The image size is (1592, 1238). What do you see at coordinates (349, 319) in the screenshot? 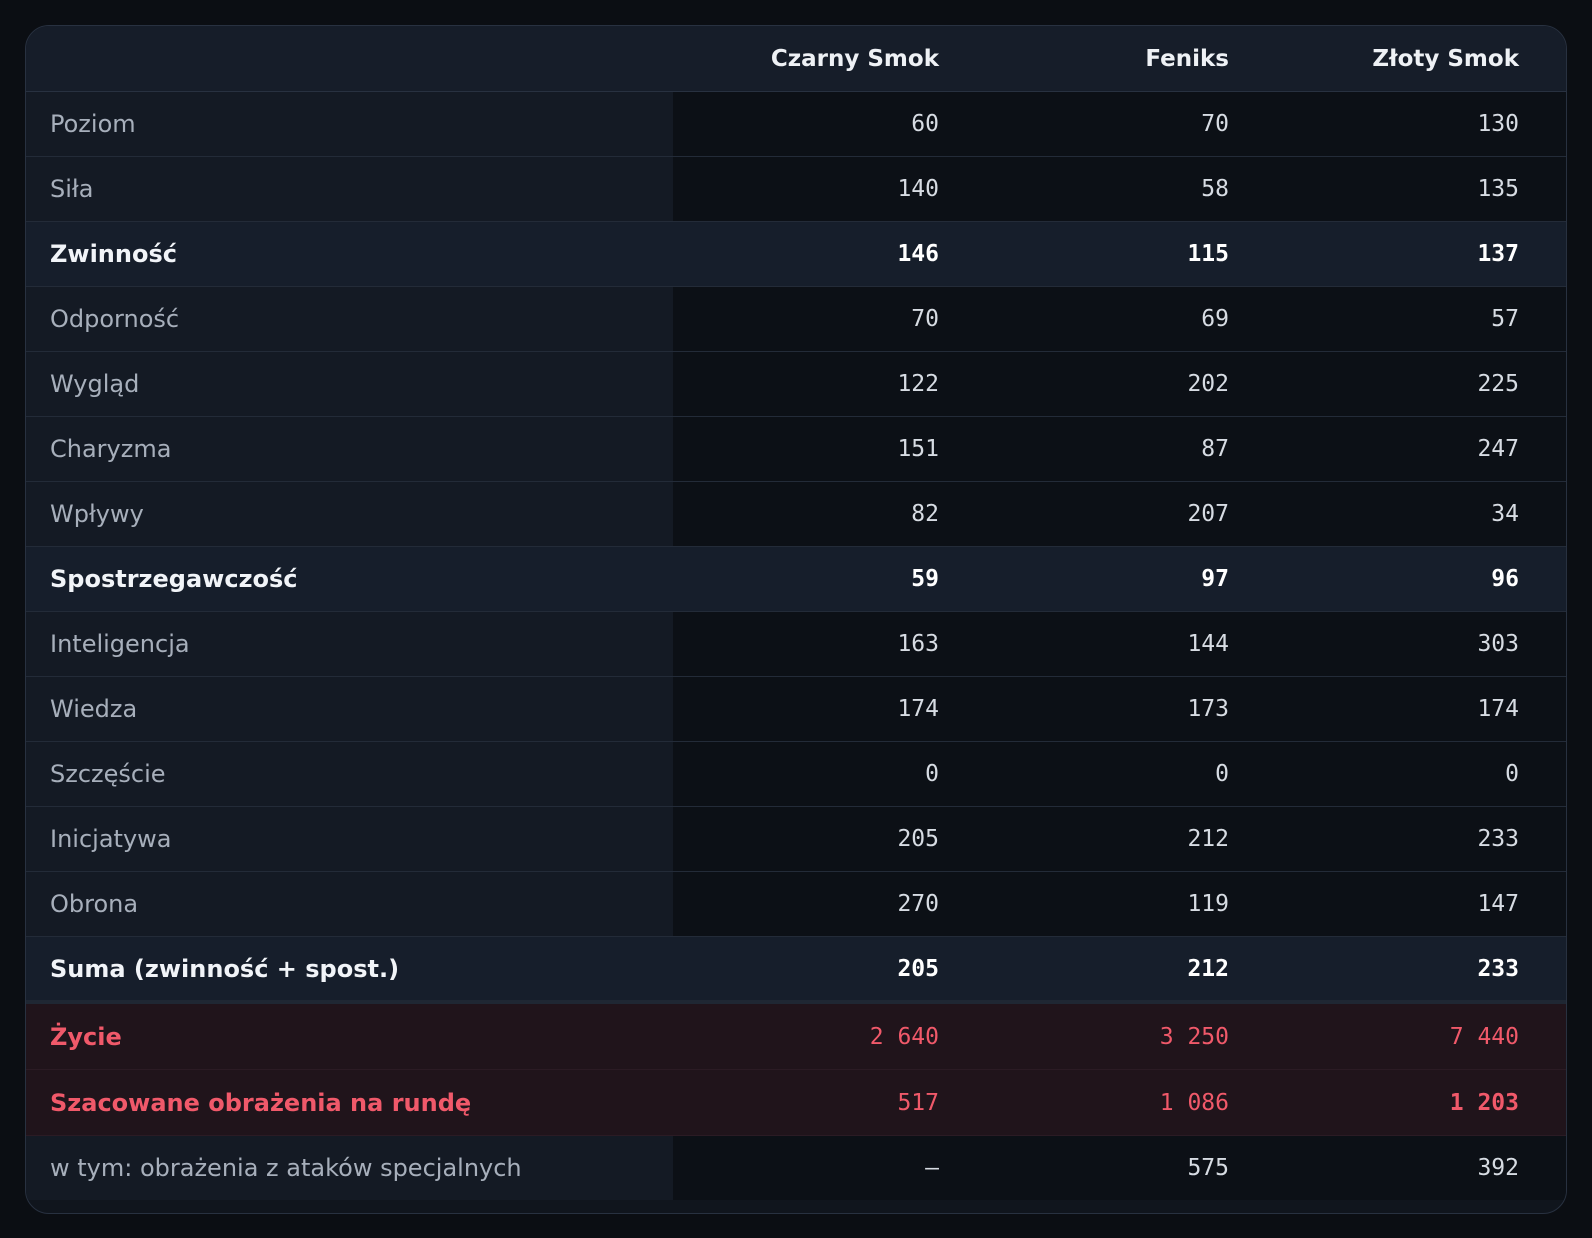
I see `row-label: Odporność` at bounding box center [349, 319].